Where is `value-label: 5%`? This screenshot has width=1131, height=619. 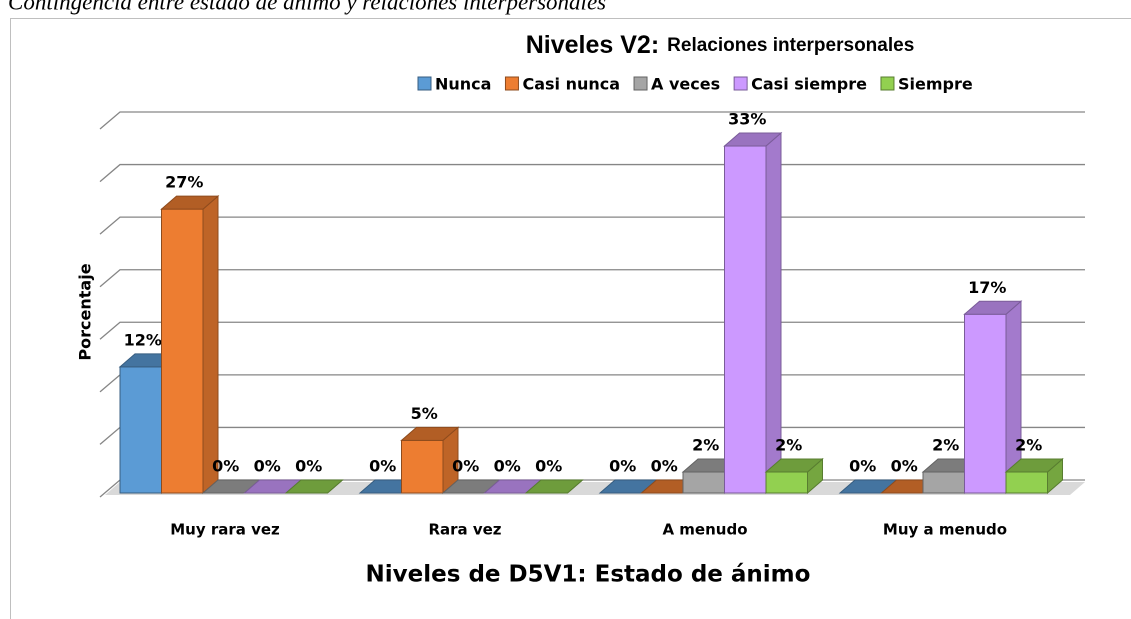 value-label: 5% is located at coordinates (424, 413).